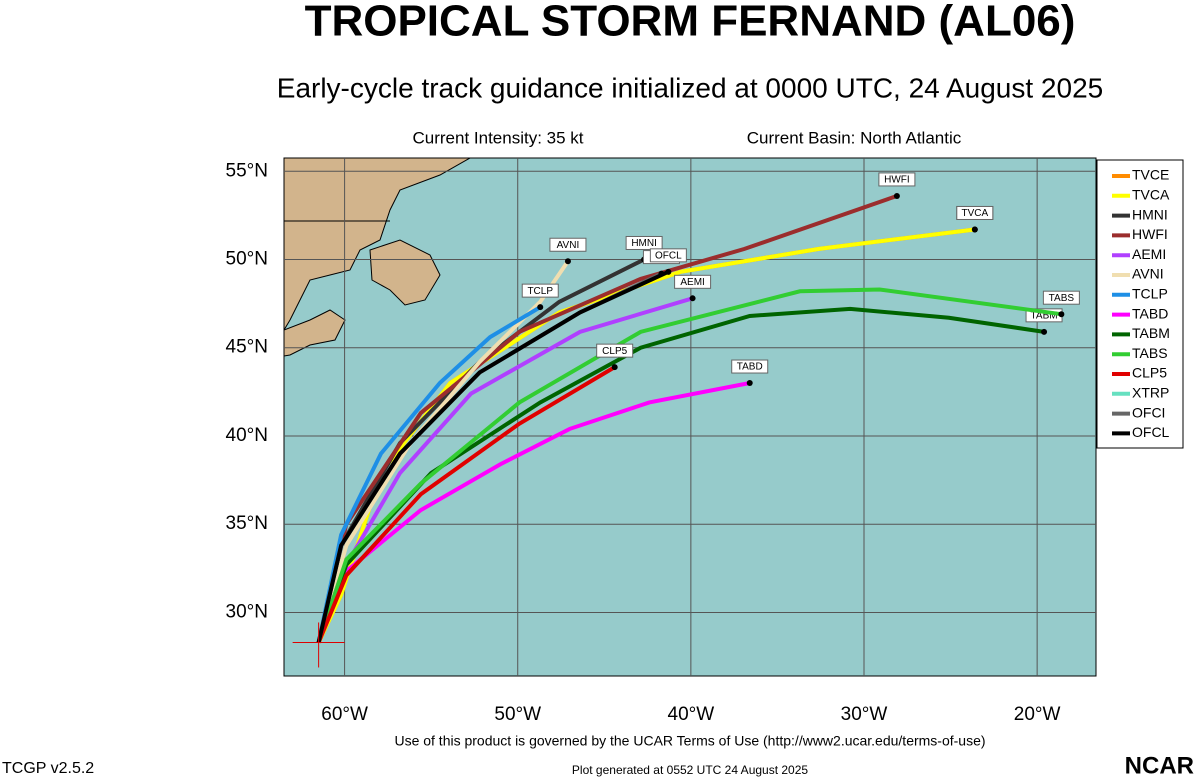 Image resolution: width=1196 pixels, height=780 pixels. I want to click on lon-label: 40°W, so click(691, 714).